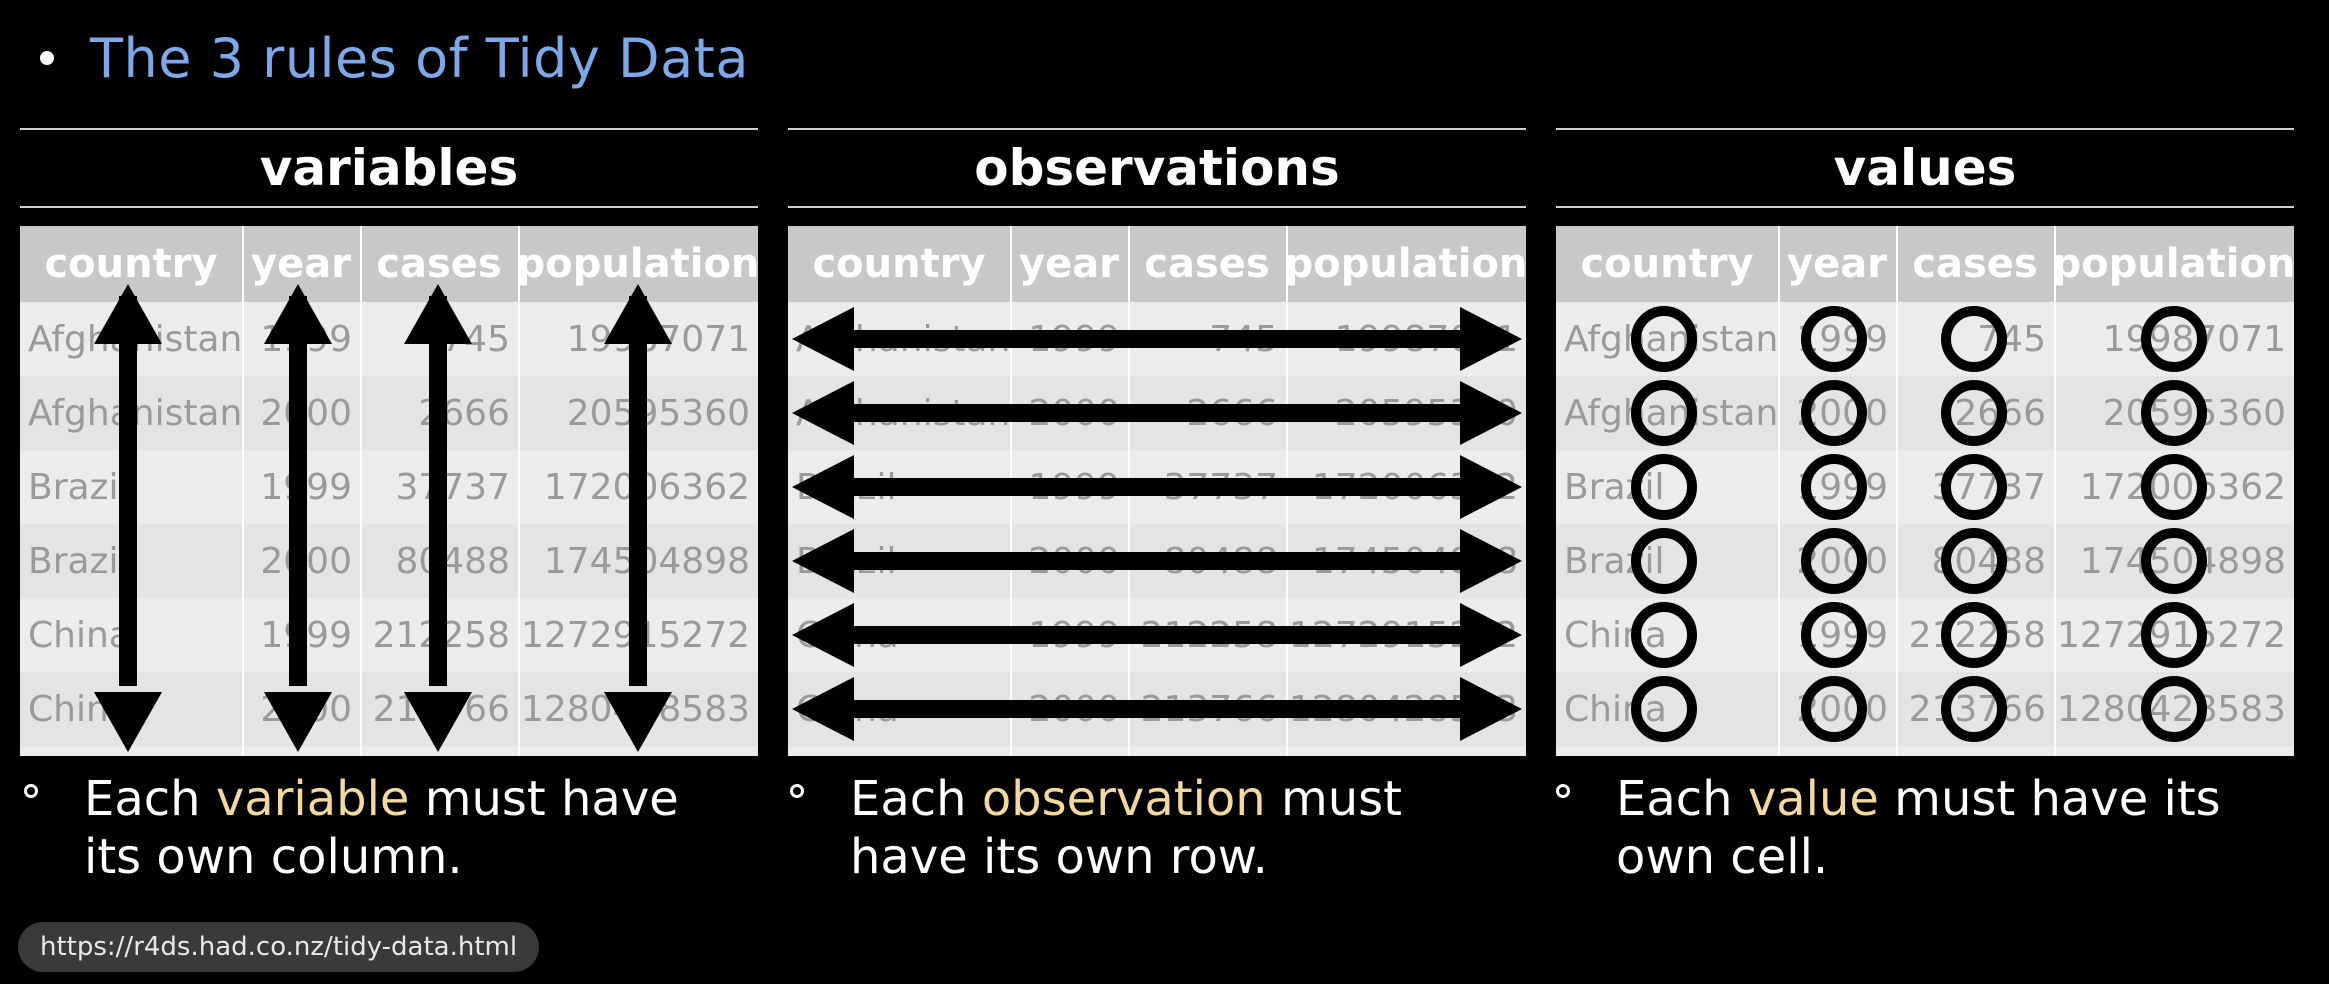  I want to click on panel-heading: variables, so click(389, 168).